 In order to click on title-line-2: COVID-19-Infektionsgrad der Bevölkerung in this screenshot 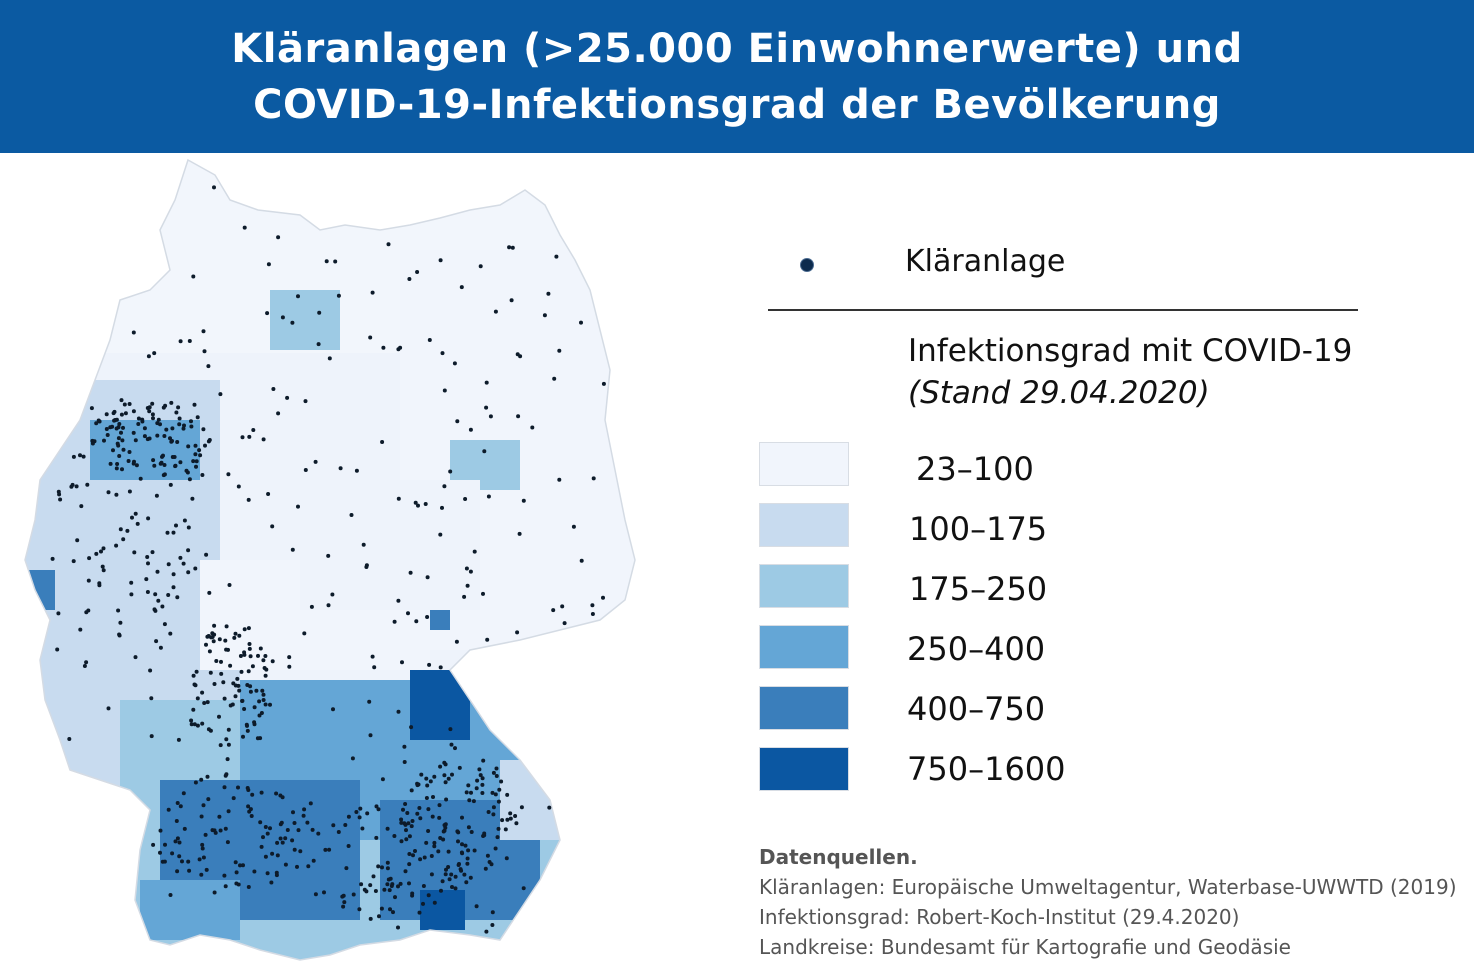, I will do `click(737, 104)`.